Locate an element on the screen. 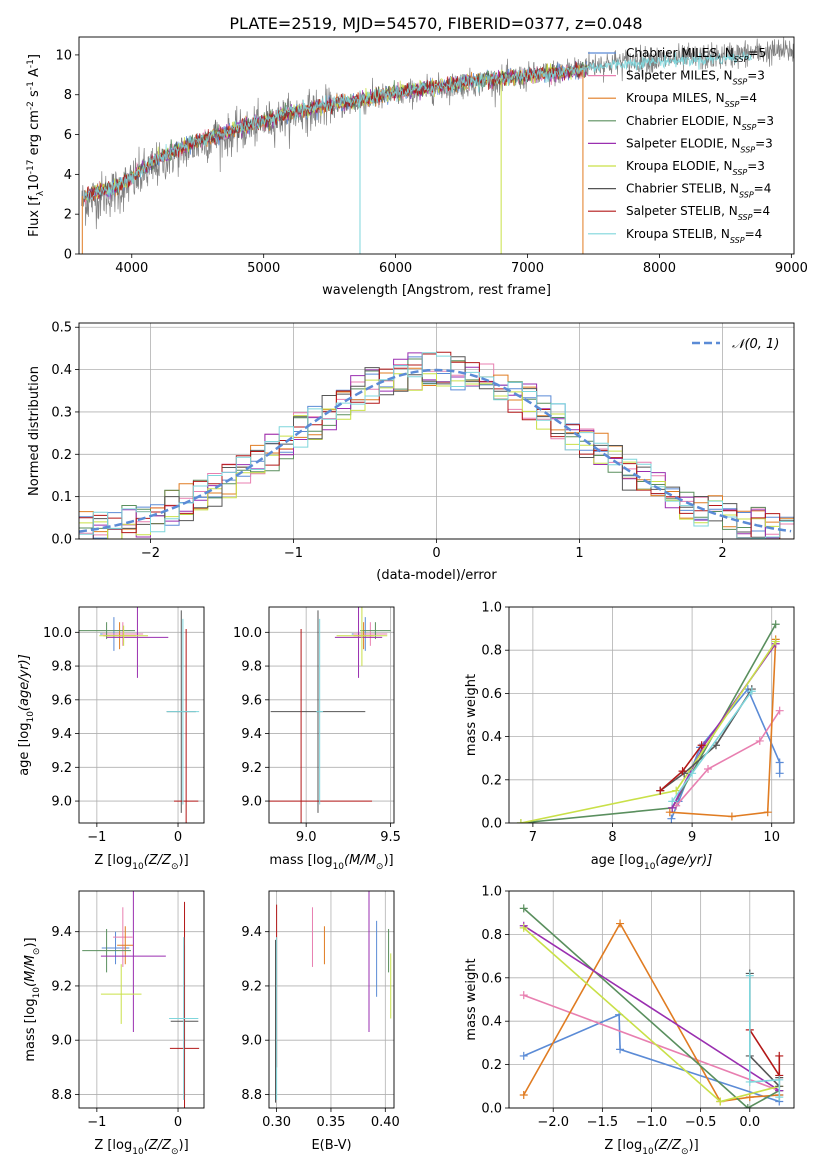 Image resolution: width=819 pixels, height=1170 pixels. y-tick-label: 0.3 is located at coordinates (61, 412).